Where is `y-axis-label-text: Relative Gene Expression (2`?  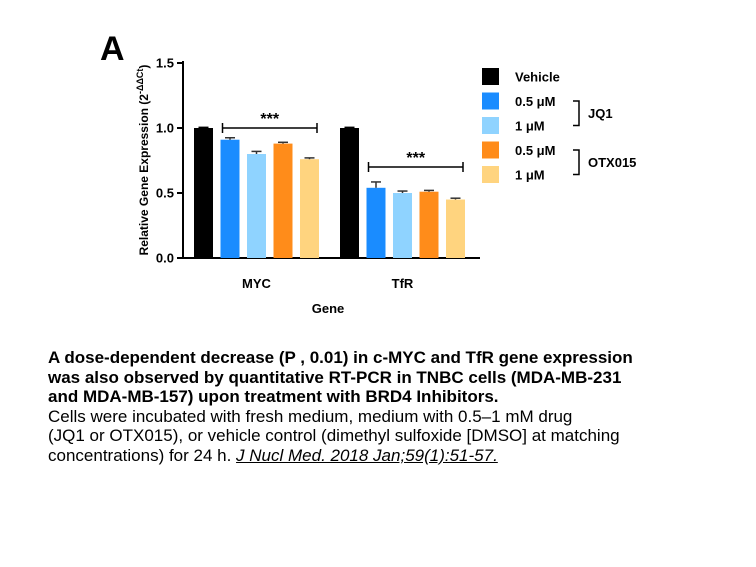 y-axis-label-text: Relative Gene Expression (2 is located at coordinates (144, 175).